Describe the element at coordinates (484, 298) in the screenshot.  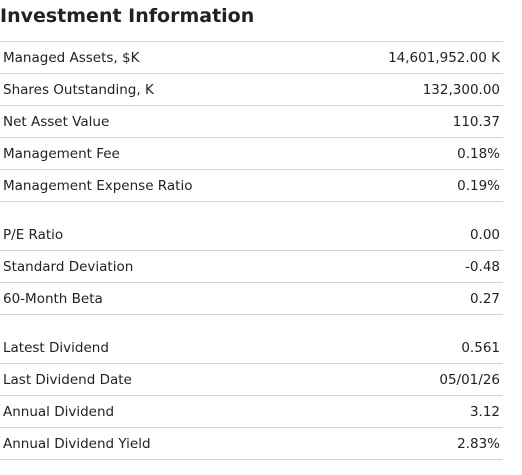
I see `row-value: 0.27` at that location.